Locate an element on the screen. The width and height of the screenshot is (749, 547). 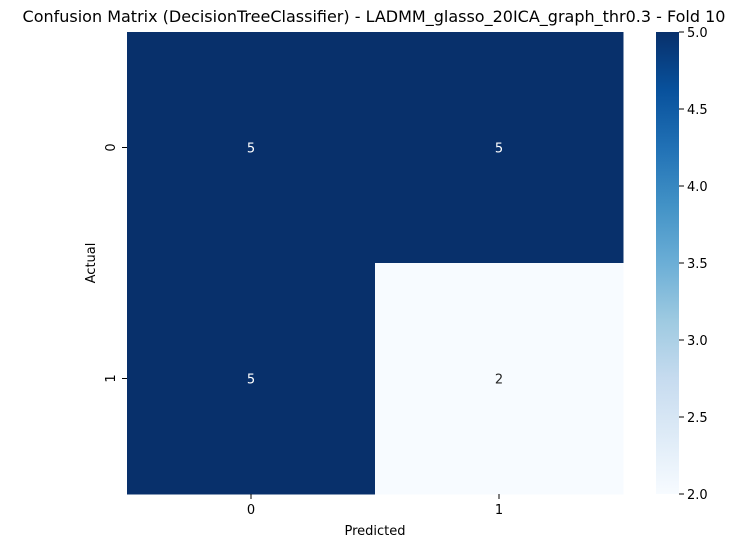
x-tick-label-1: 1 is located at coordinates (499, 510).